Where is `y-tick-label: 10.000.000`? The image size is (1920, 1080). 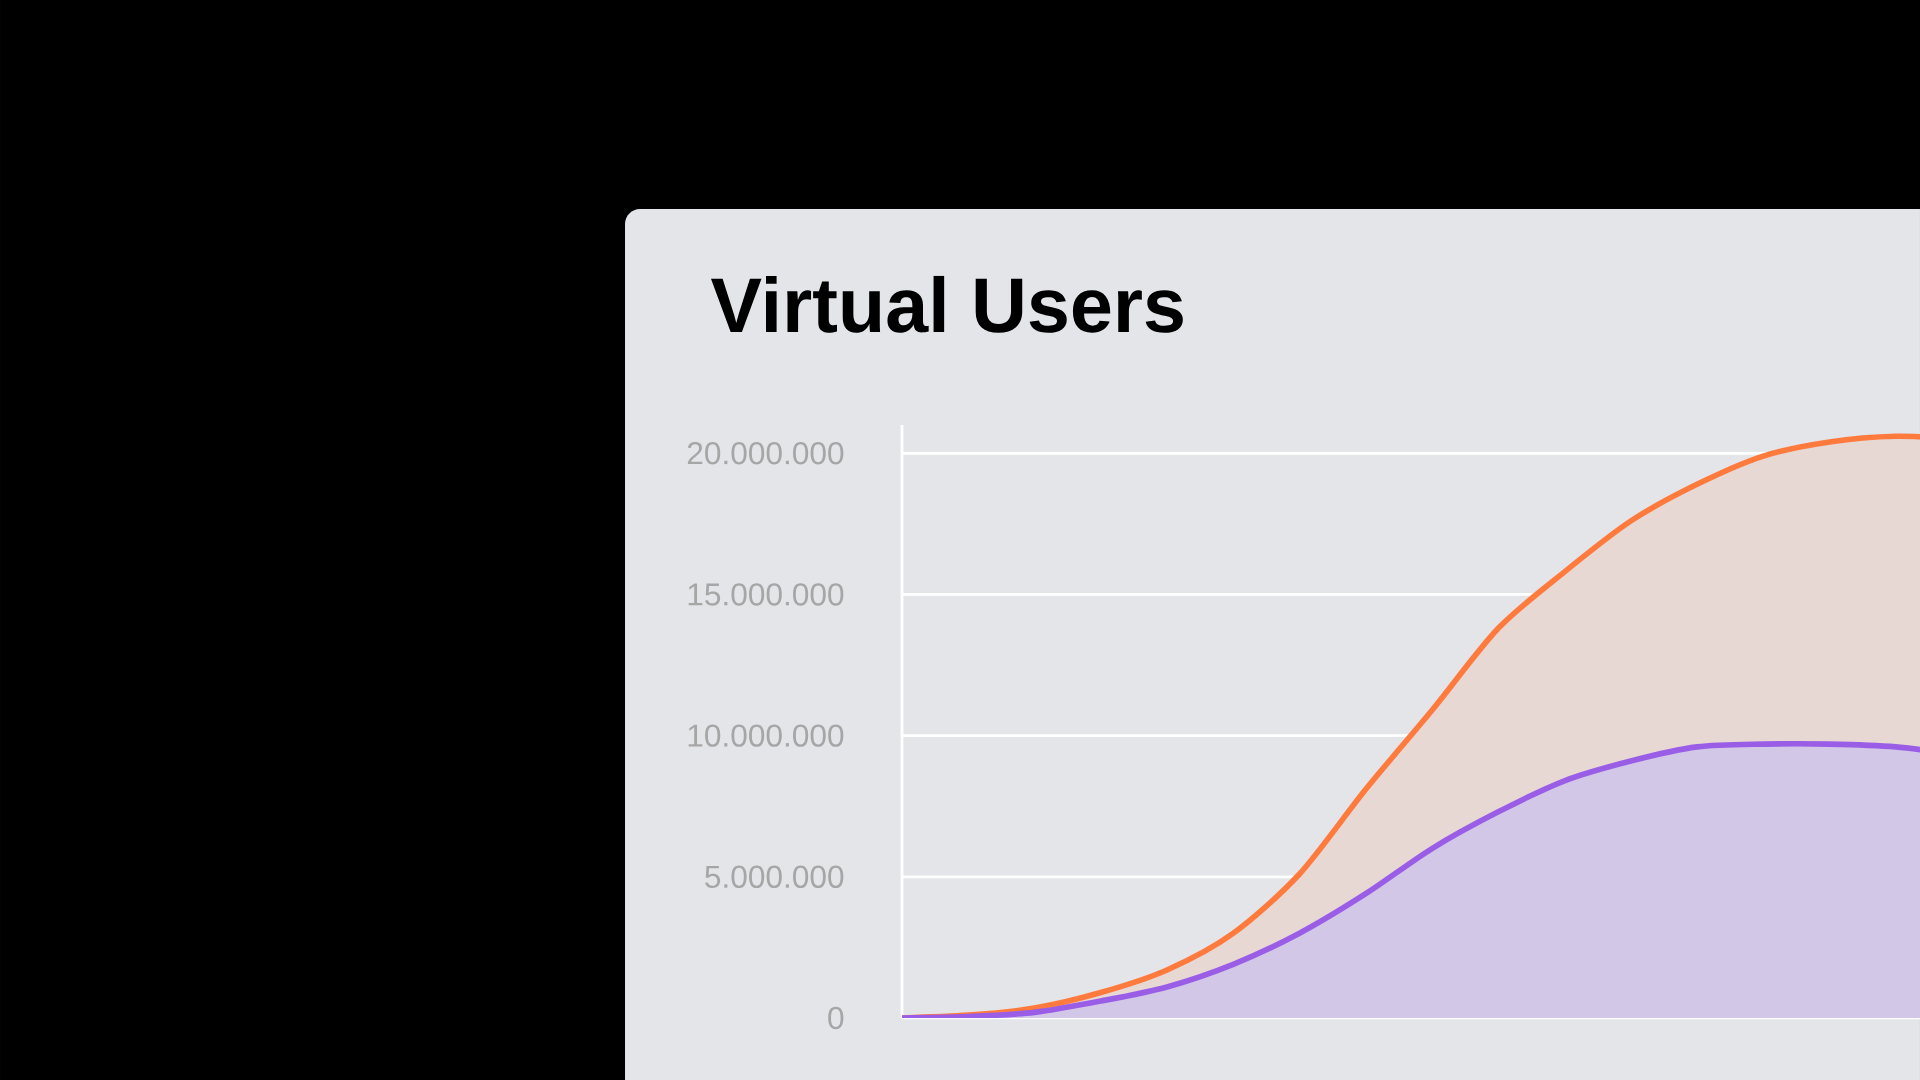
y-tick-label: 10.000.000 is located at coordinates (766, 735).